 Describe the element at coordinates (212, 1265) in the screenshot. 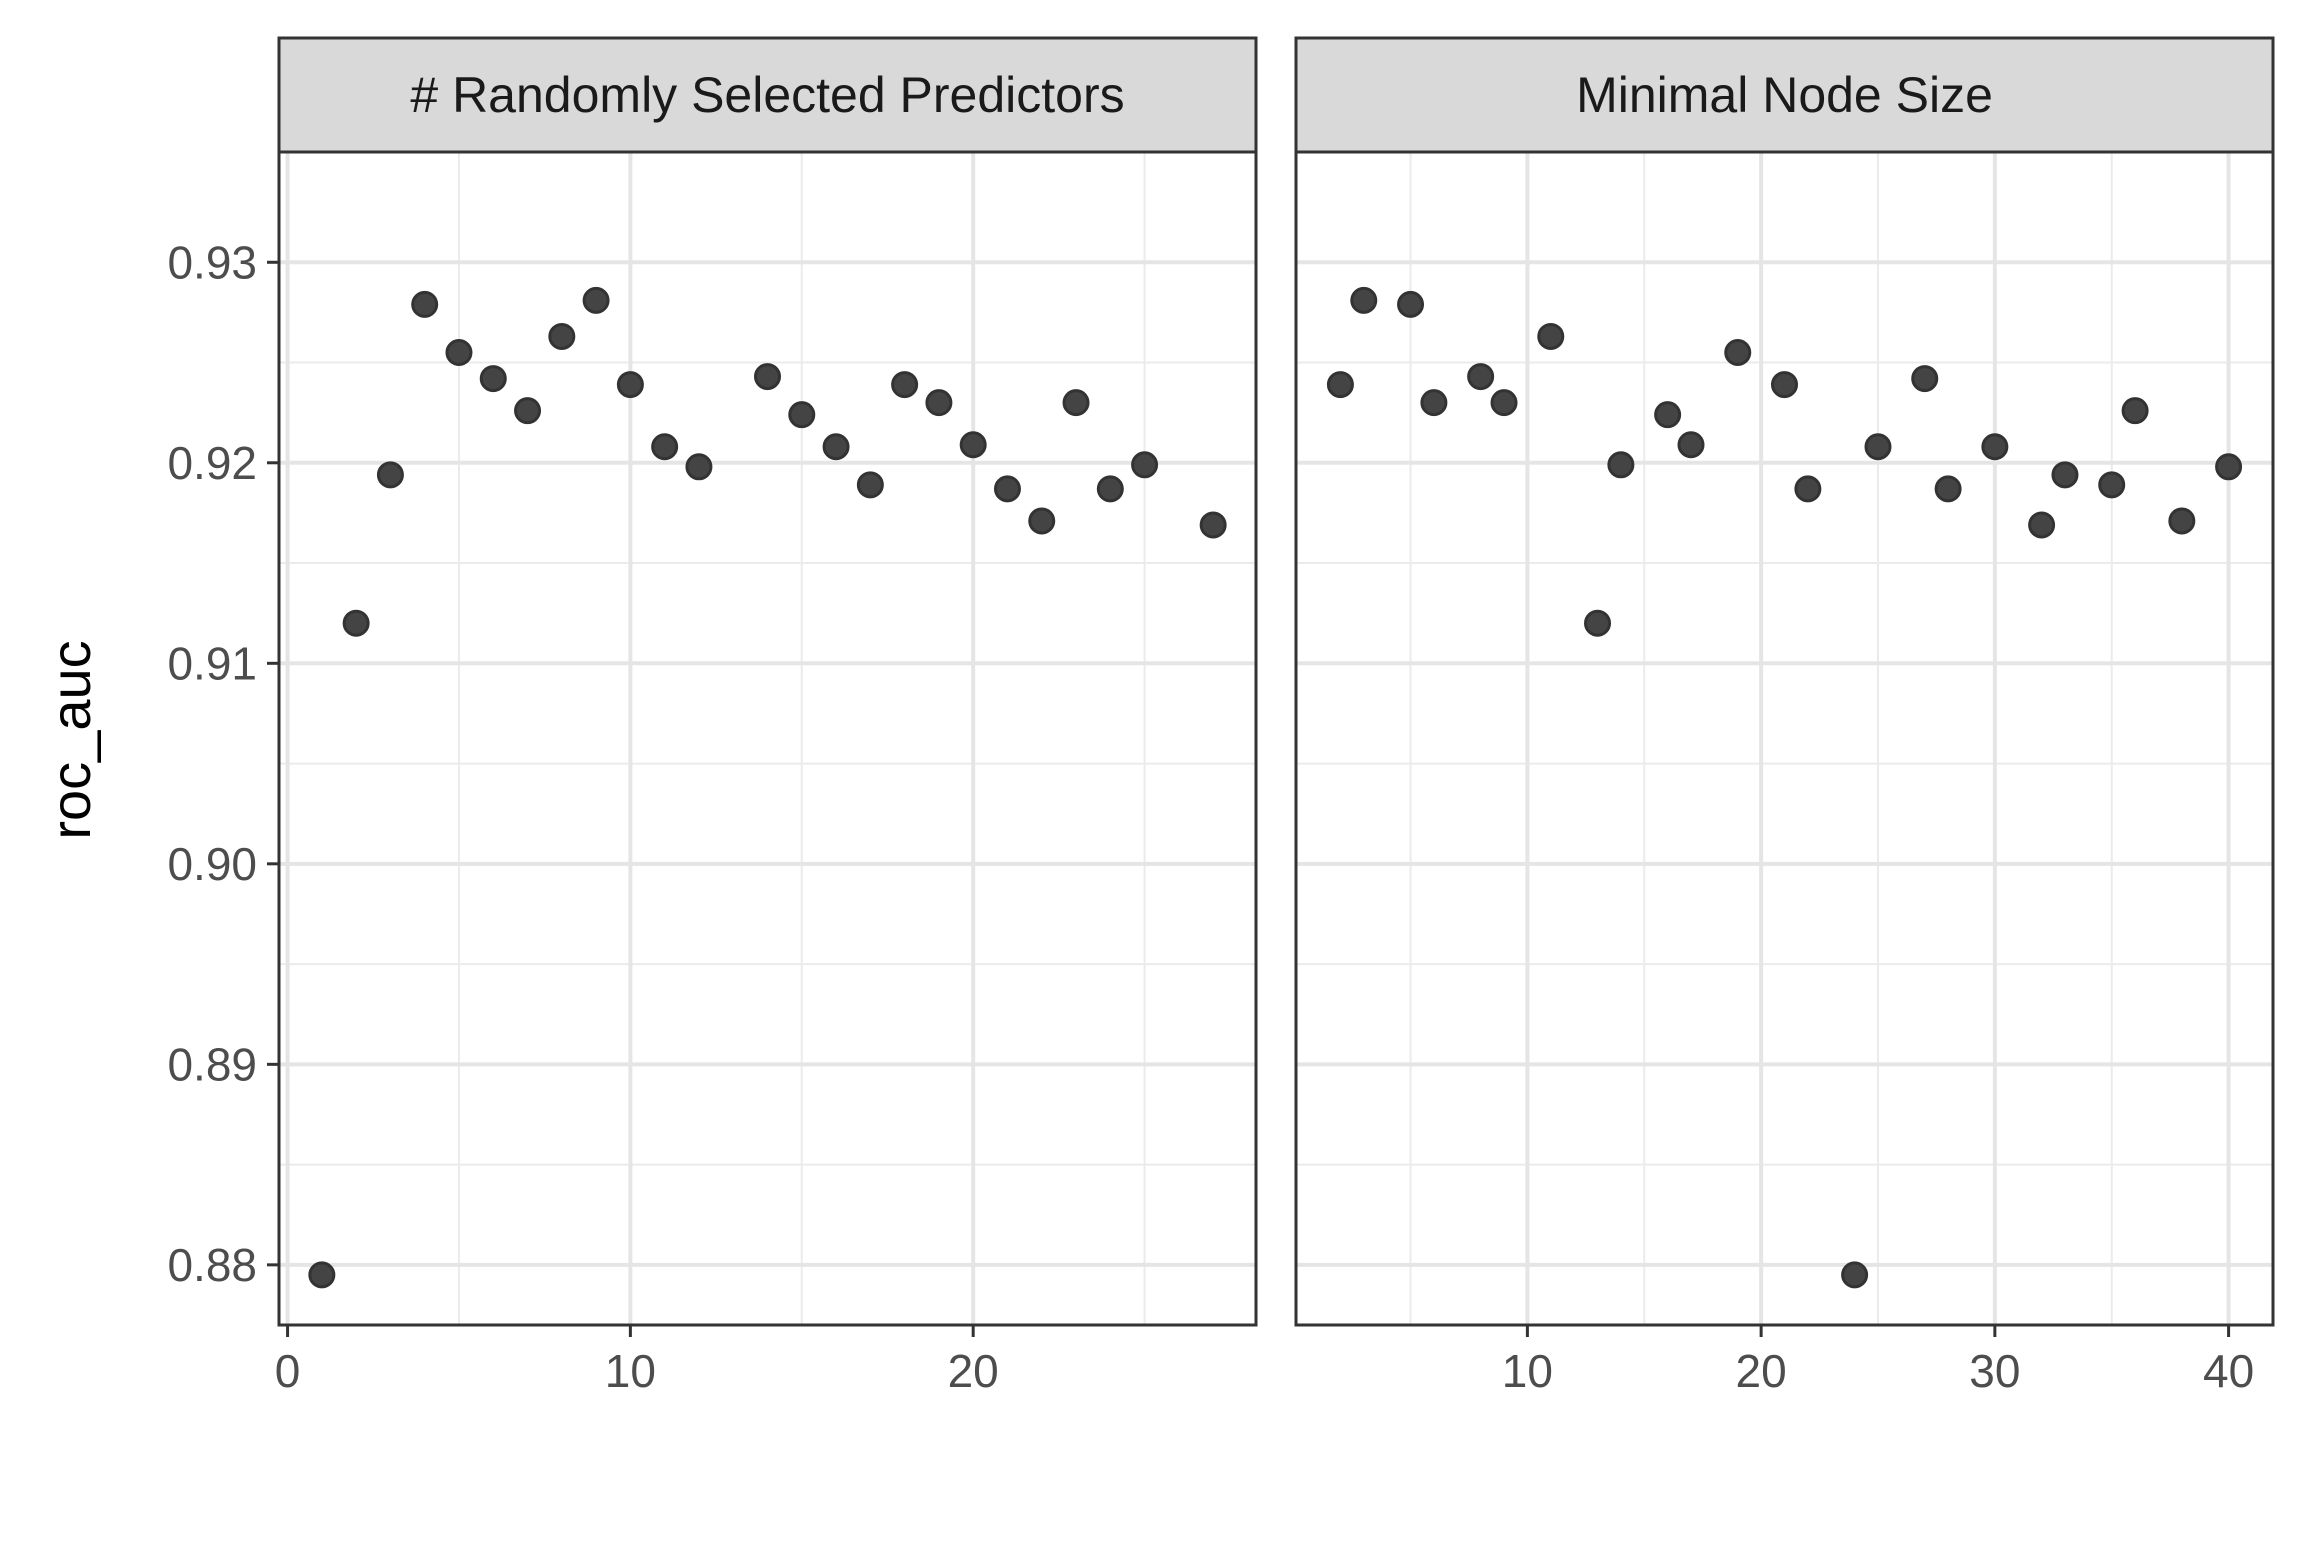

I see `y-tick-label: 0.88` at that location.